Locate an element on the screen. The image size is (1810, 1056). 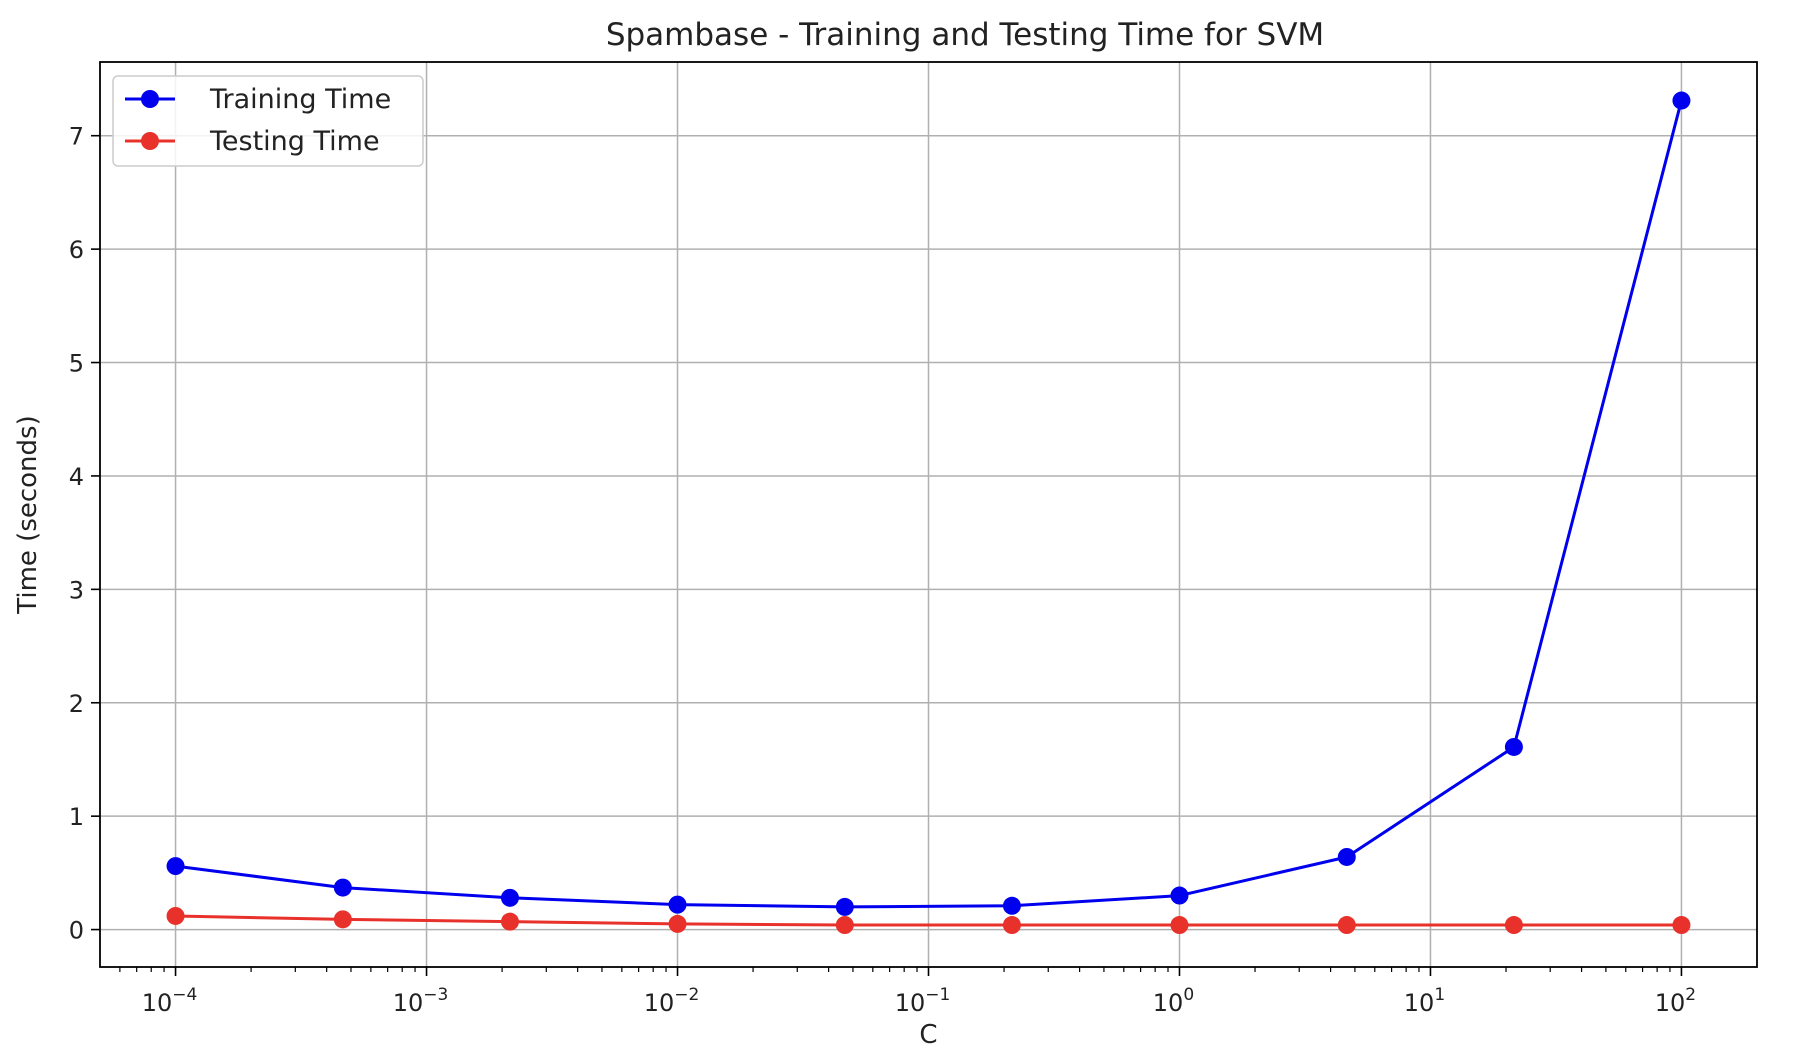
y-axis-label: Time (seconds) is located at coordinates (28, 514).